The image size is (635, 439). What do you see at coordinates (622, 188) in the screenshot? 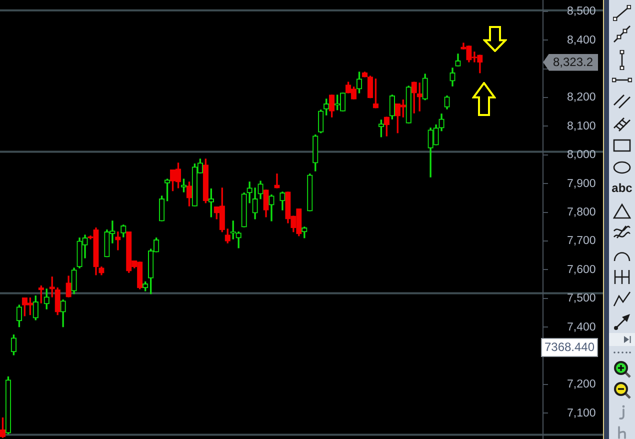
I see `text: abc` at bounding box center [622, 188].